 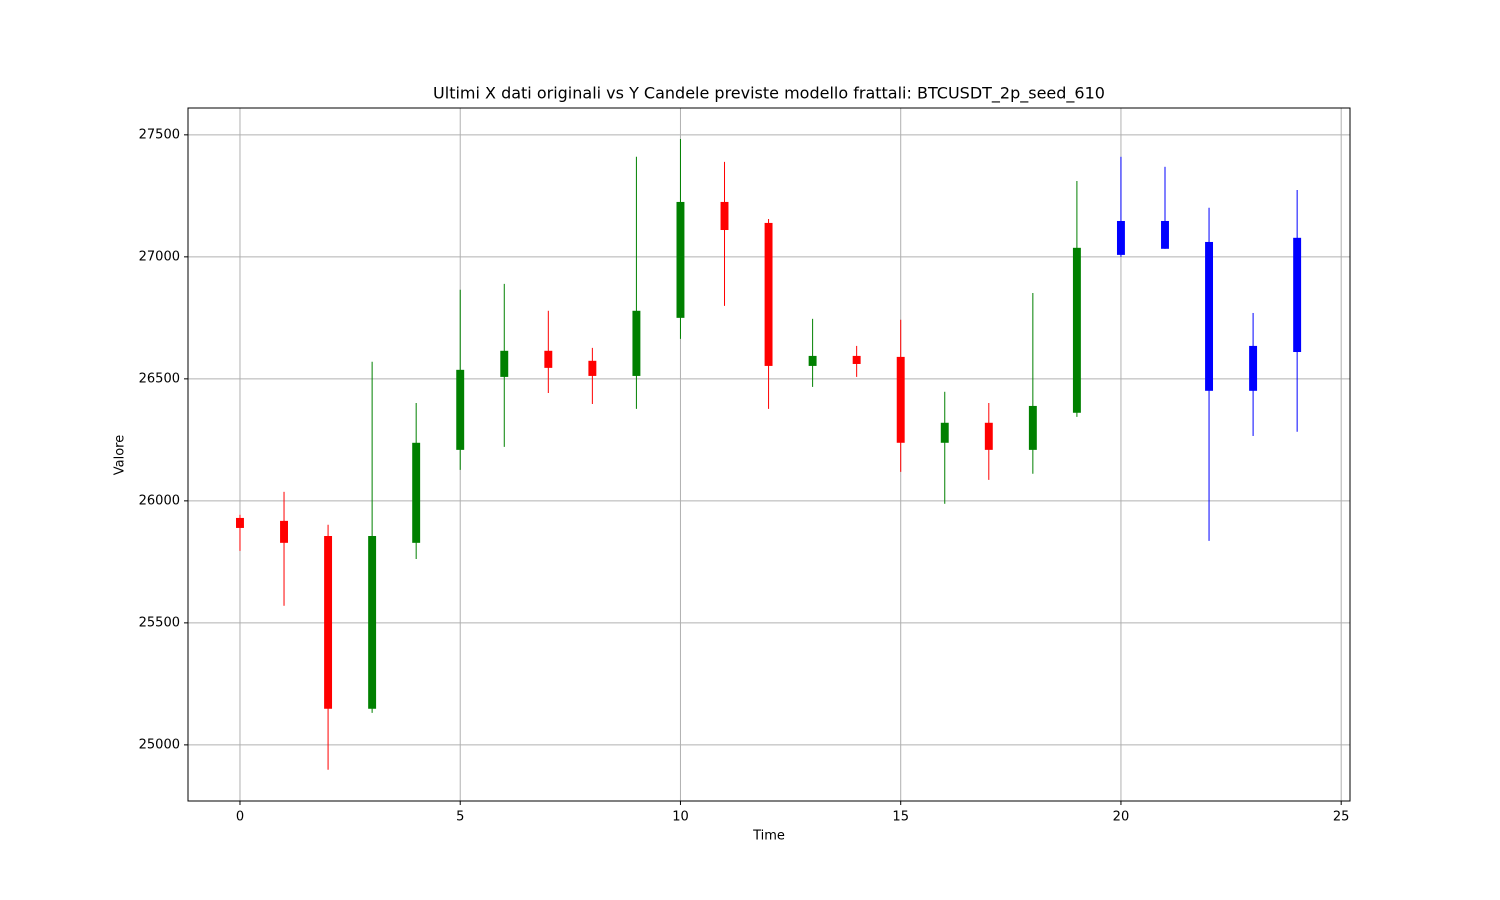 I want to click on x-tick-label: 0, so click(x=240, y=817).